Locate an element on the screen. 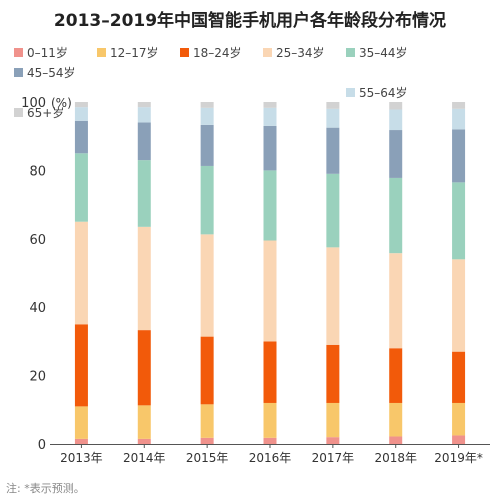 This screenshot has height=497, width=500. legend-item-12-17: 12–17岁 is located at coordinates (138, 52).